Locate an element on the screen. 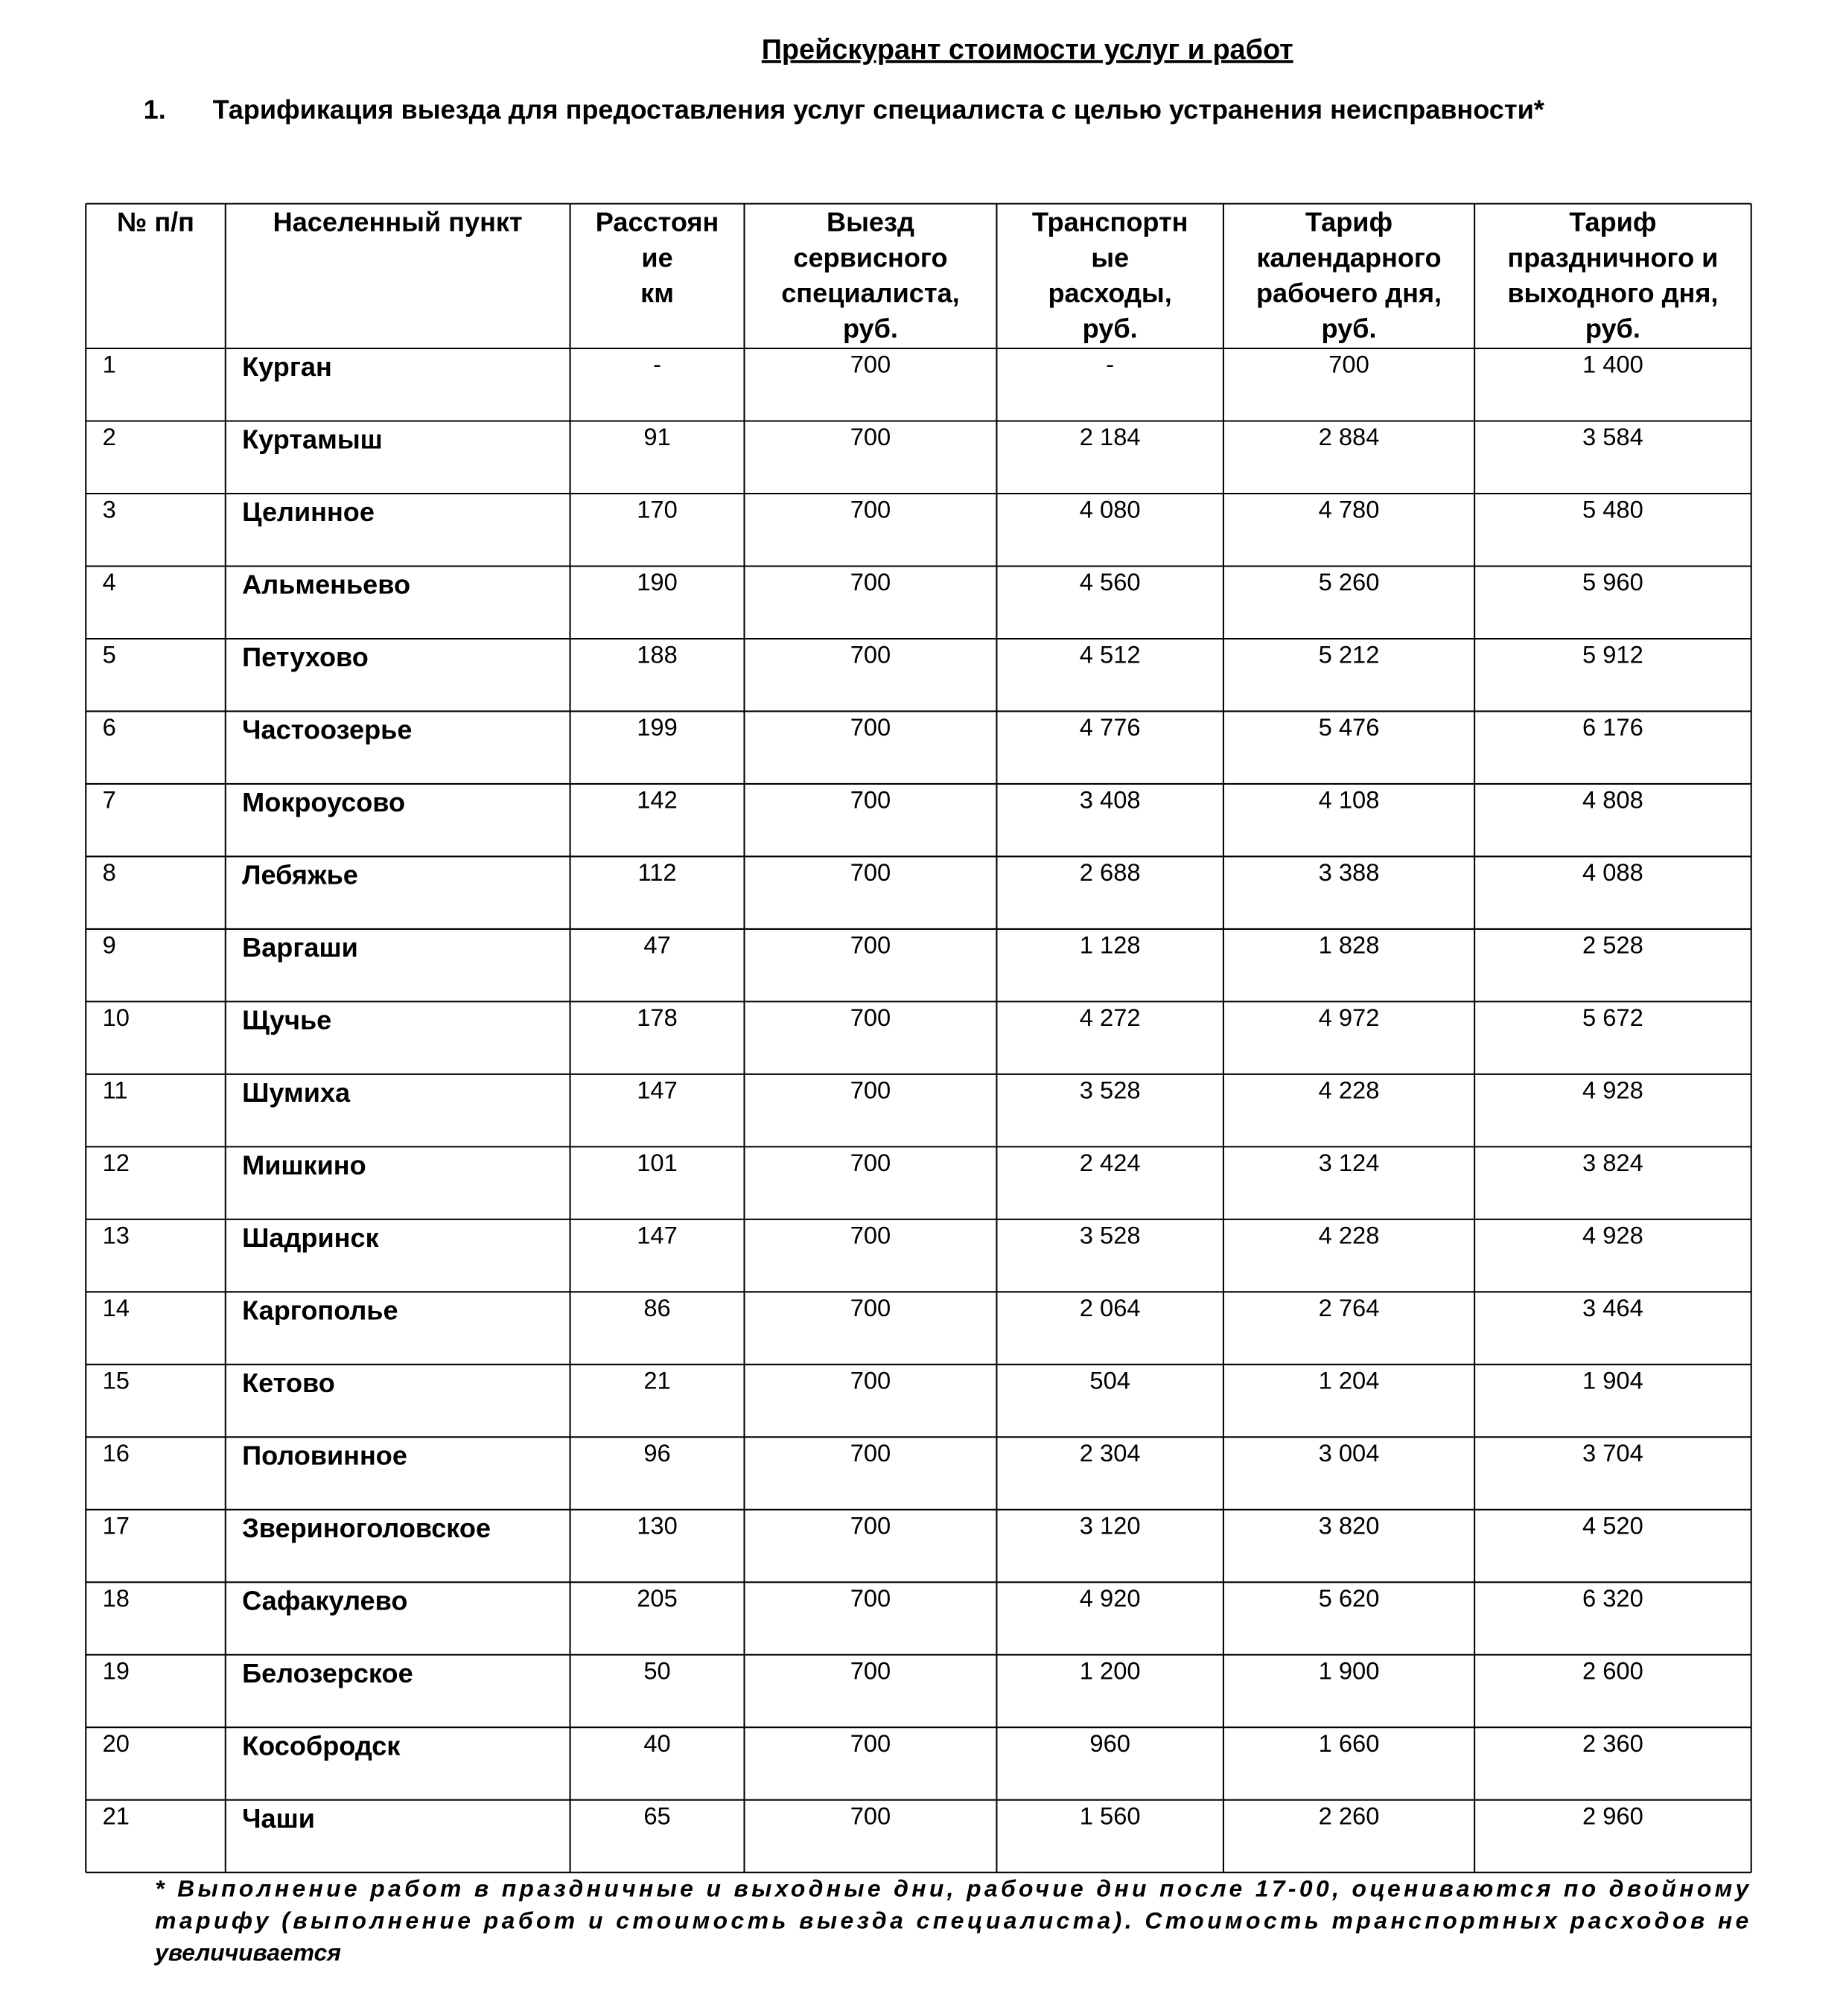  cell-value: 3 124 is located at coordinates (1349, 1162).